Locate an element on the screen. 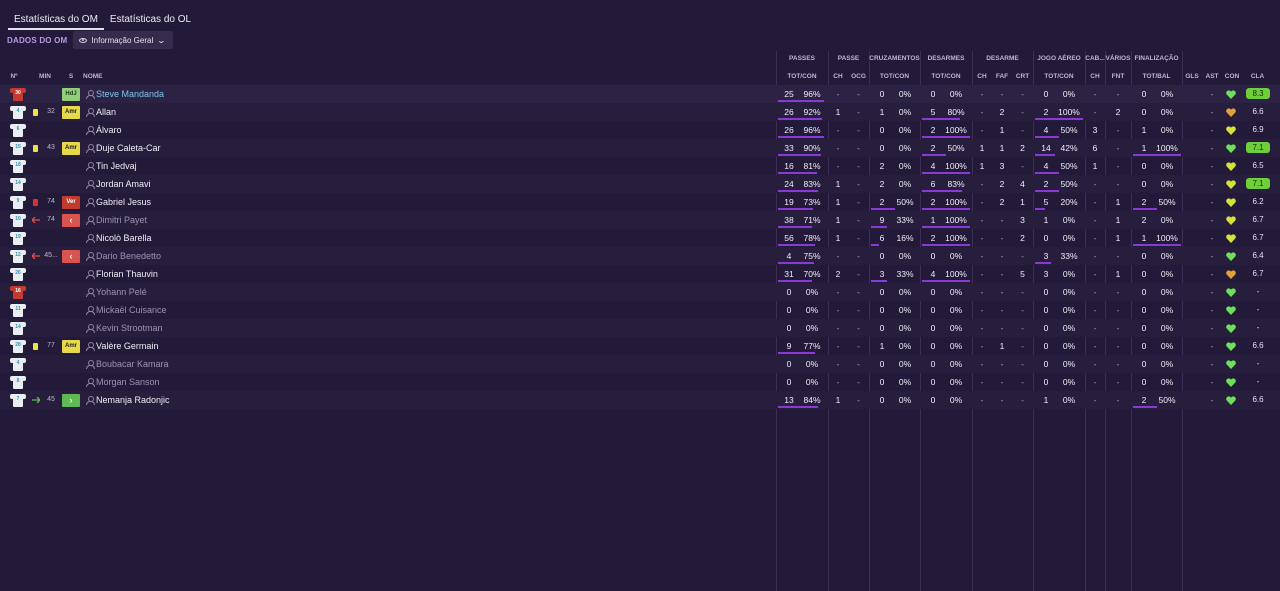 The width and height of the screenshot is (1280, 591). player-name: Tin Jedvaj is located at coordinates (116, 166).